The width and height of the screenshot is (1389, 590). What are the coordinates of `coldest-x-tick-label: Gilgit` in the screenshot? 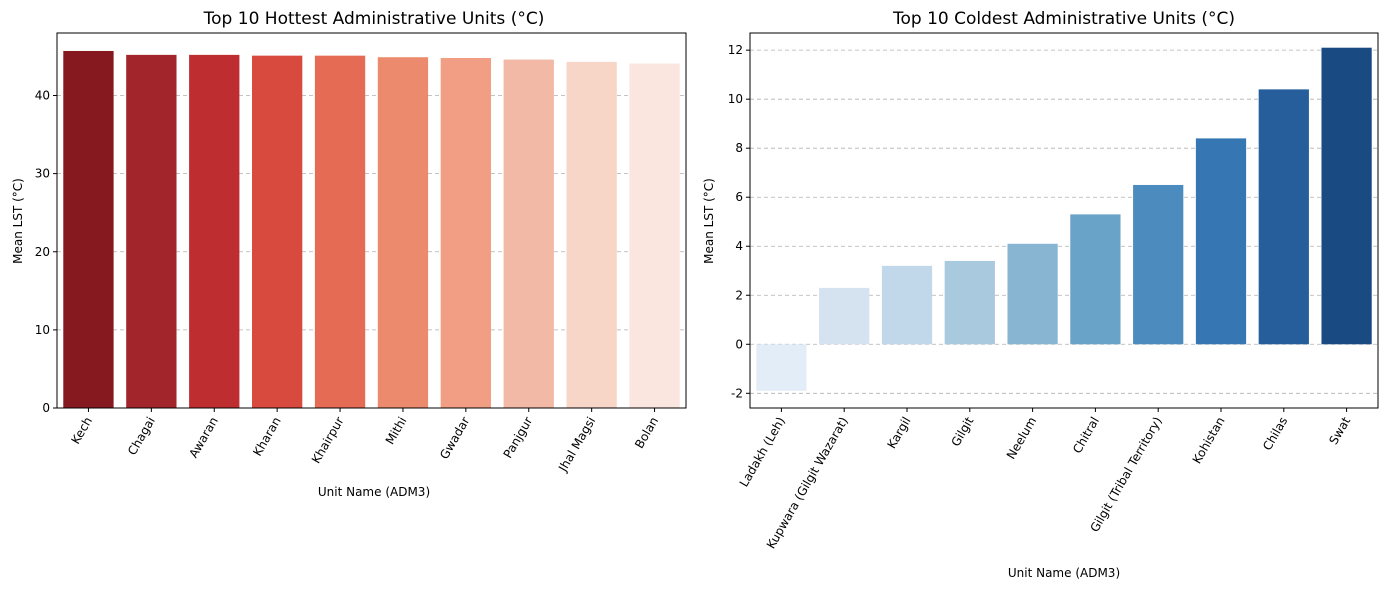 It's located at (962, 431).